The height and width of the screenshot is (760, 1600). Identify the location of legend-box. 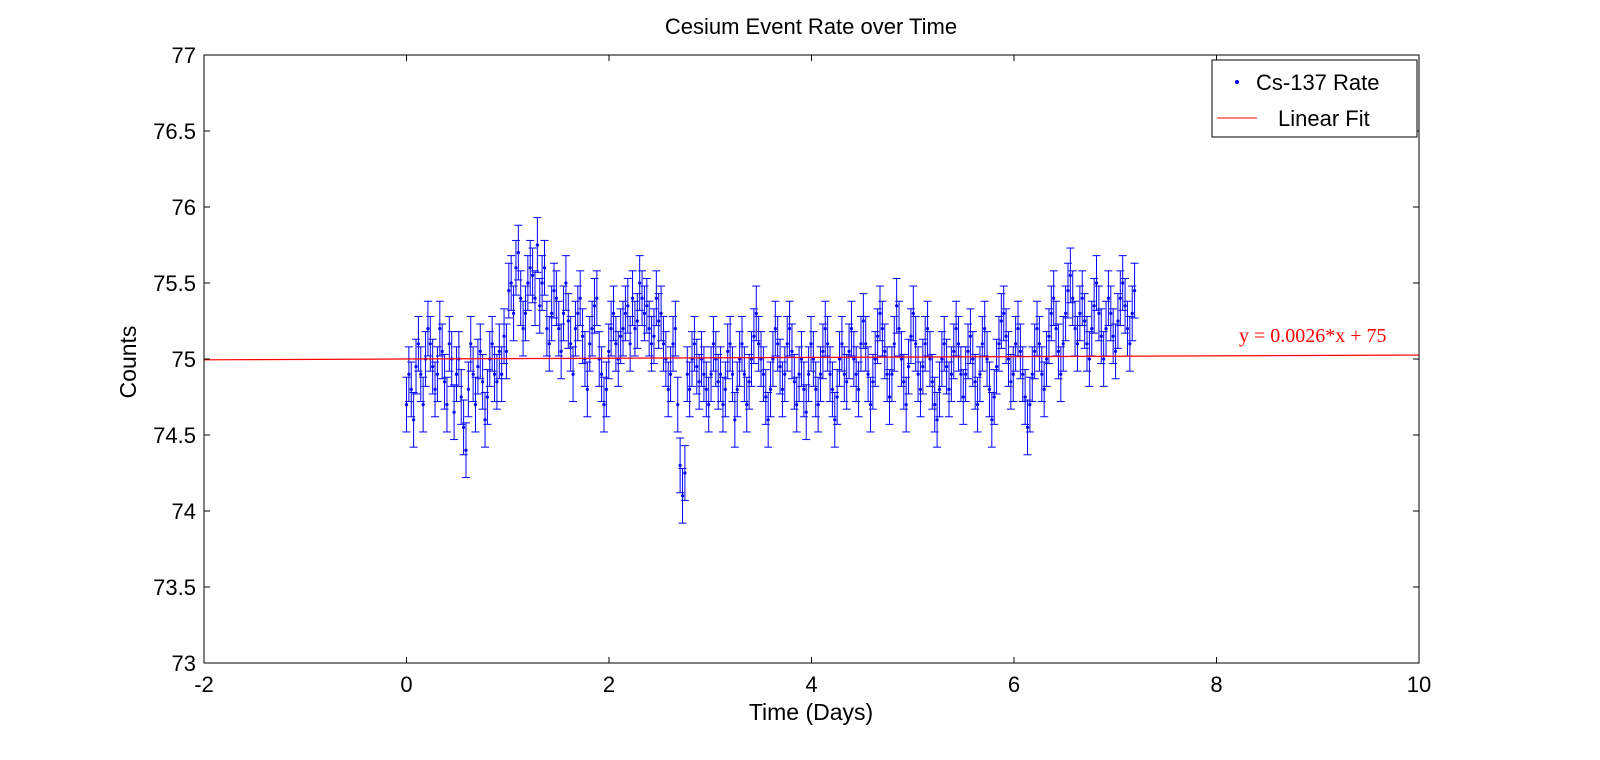
(1314, 98).